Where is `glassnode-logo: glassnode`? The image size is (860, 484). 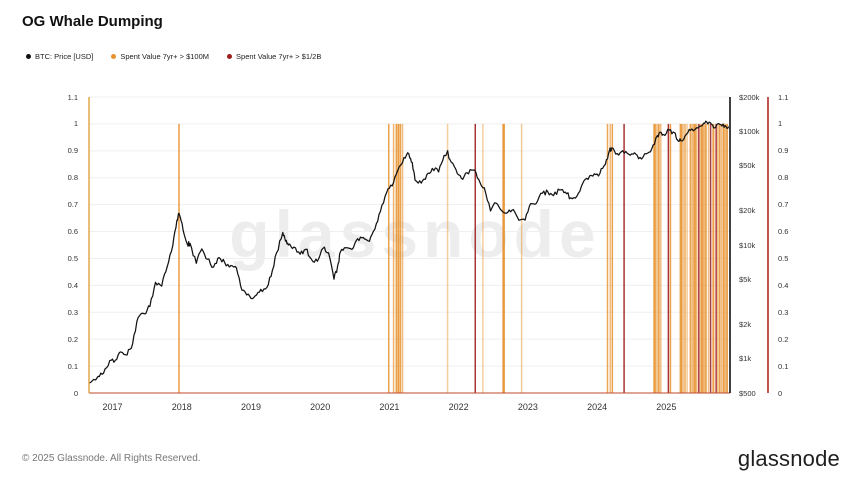
glassnode-logo: glassnode is located at coordinates (788, 458).